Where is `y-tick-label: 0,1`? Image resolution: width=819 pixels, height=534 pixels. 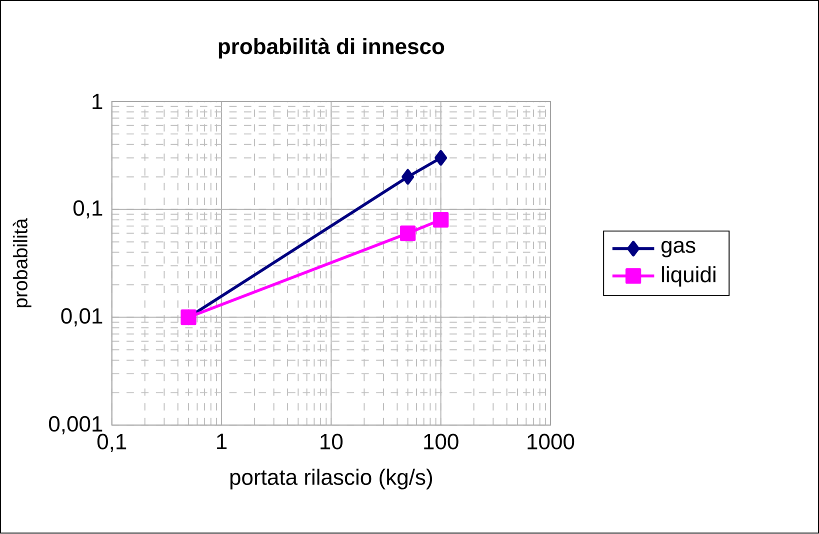
y-tick-label: 0,1 is located at coordinates (87, 209).